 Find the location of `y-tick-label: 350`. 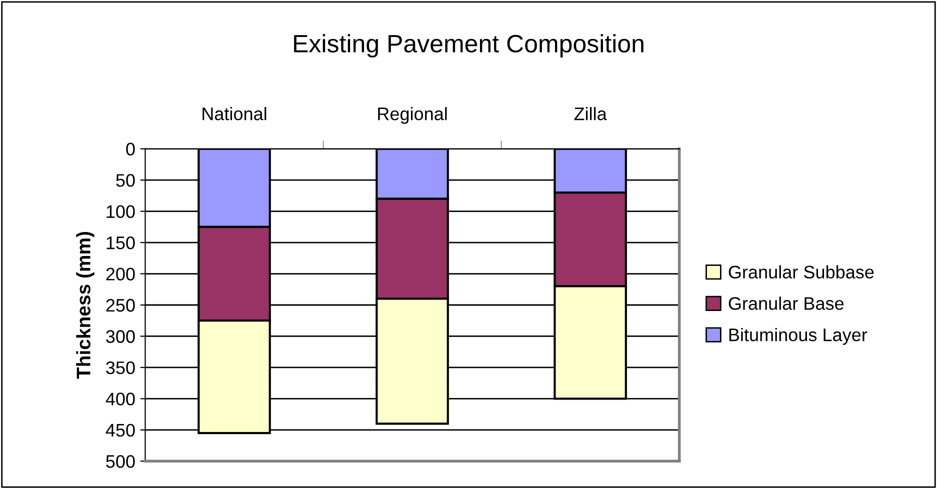

y-tick-label: 350 is located at coordinates (120, 367).